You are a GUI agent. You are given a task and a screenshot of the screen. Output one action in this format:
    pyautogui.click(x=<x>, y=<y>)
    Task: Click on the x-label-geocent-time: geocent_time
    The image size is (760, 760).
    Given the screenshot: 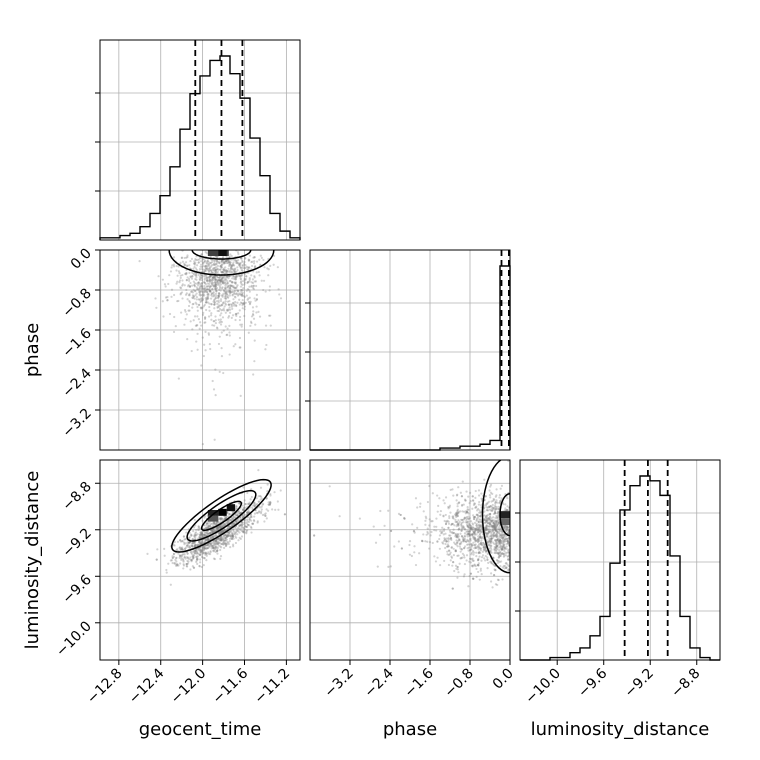 What is the action you would take?
    pyautogui.click(x=200, y=729)
    